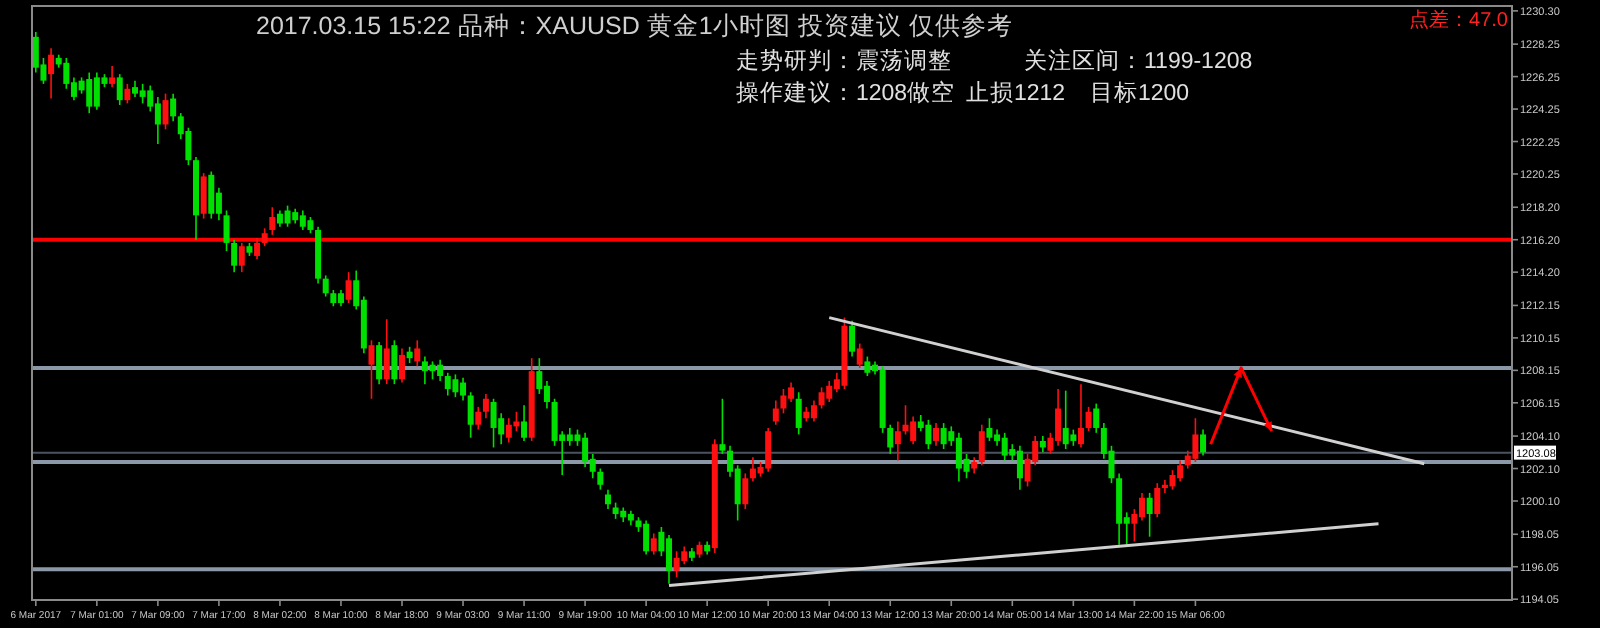 This screenshot has width=1600, height=628. What do you see at coordinates (844, 61) in the screenshot?
I see `annotation: 走势研判：震荡调整` at bounding box center [844, 61].